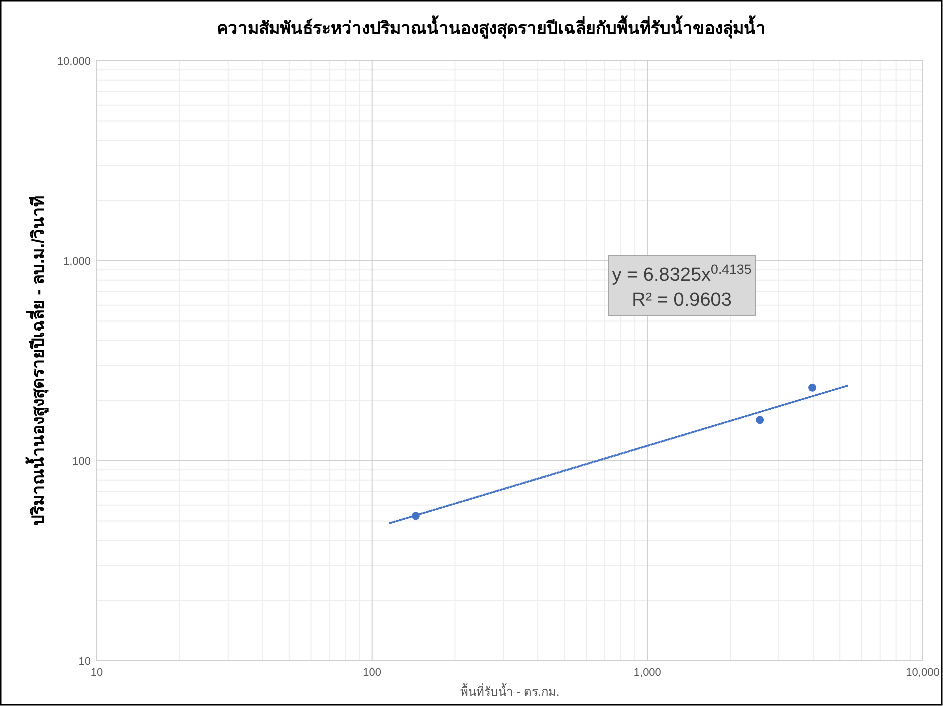 The image size is (943, 706). I want to click on y-tick-label: 10,000, so click(74, 62).